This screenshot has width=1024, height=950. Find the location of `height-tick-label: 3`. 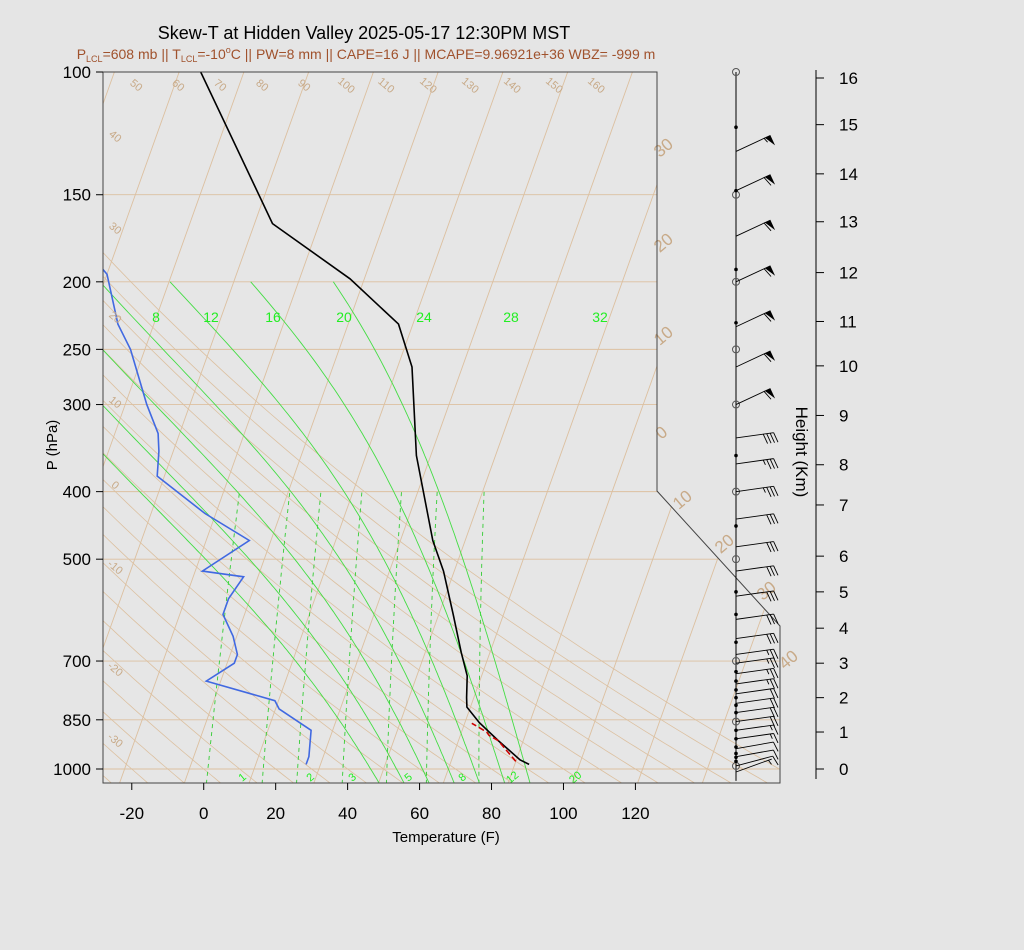

height-tick-label: 3 is located at coordinates (843, 663).